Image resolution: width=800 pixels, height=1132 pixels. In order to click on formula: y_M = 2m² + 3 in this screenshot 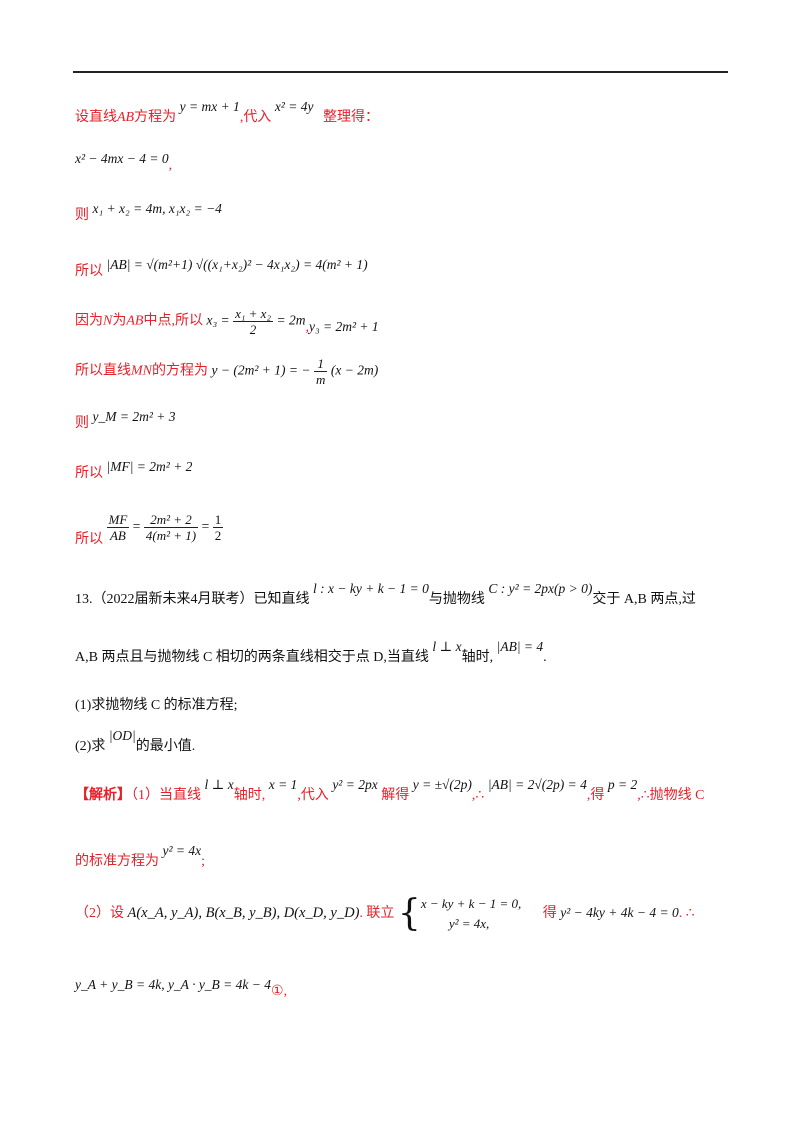, I will do `click(134, 416)`.